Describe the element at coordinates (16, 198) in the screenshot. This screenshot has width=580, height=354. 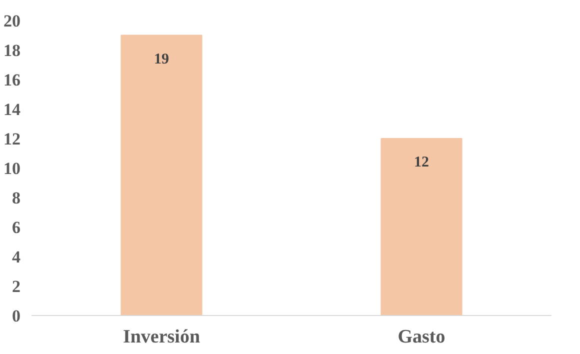
I see `y-tick-label: 8` at that location.